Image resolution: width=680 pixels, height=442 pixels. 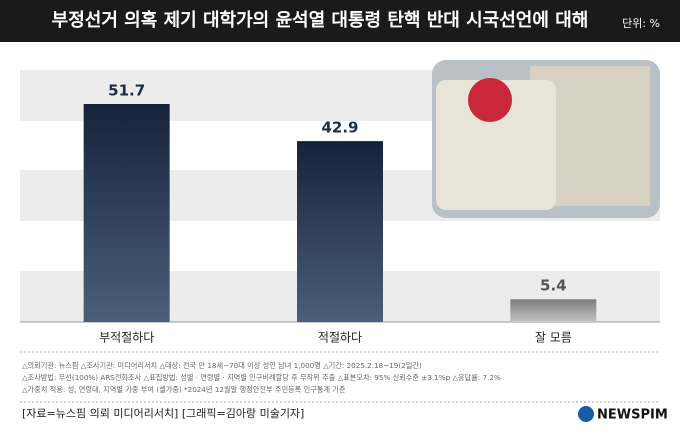 What do you see at coordinates (320, 20) in the screenshot?
I see `chart-title: 부정선거 의혹 제기 대학가의 윤석열 대통령 탄핵 반대 시국선언에 대해` at bounding box center [320, 20].